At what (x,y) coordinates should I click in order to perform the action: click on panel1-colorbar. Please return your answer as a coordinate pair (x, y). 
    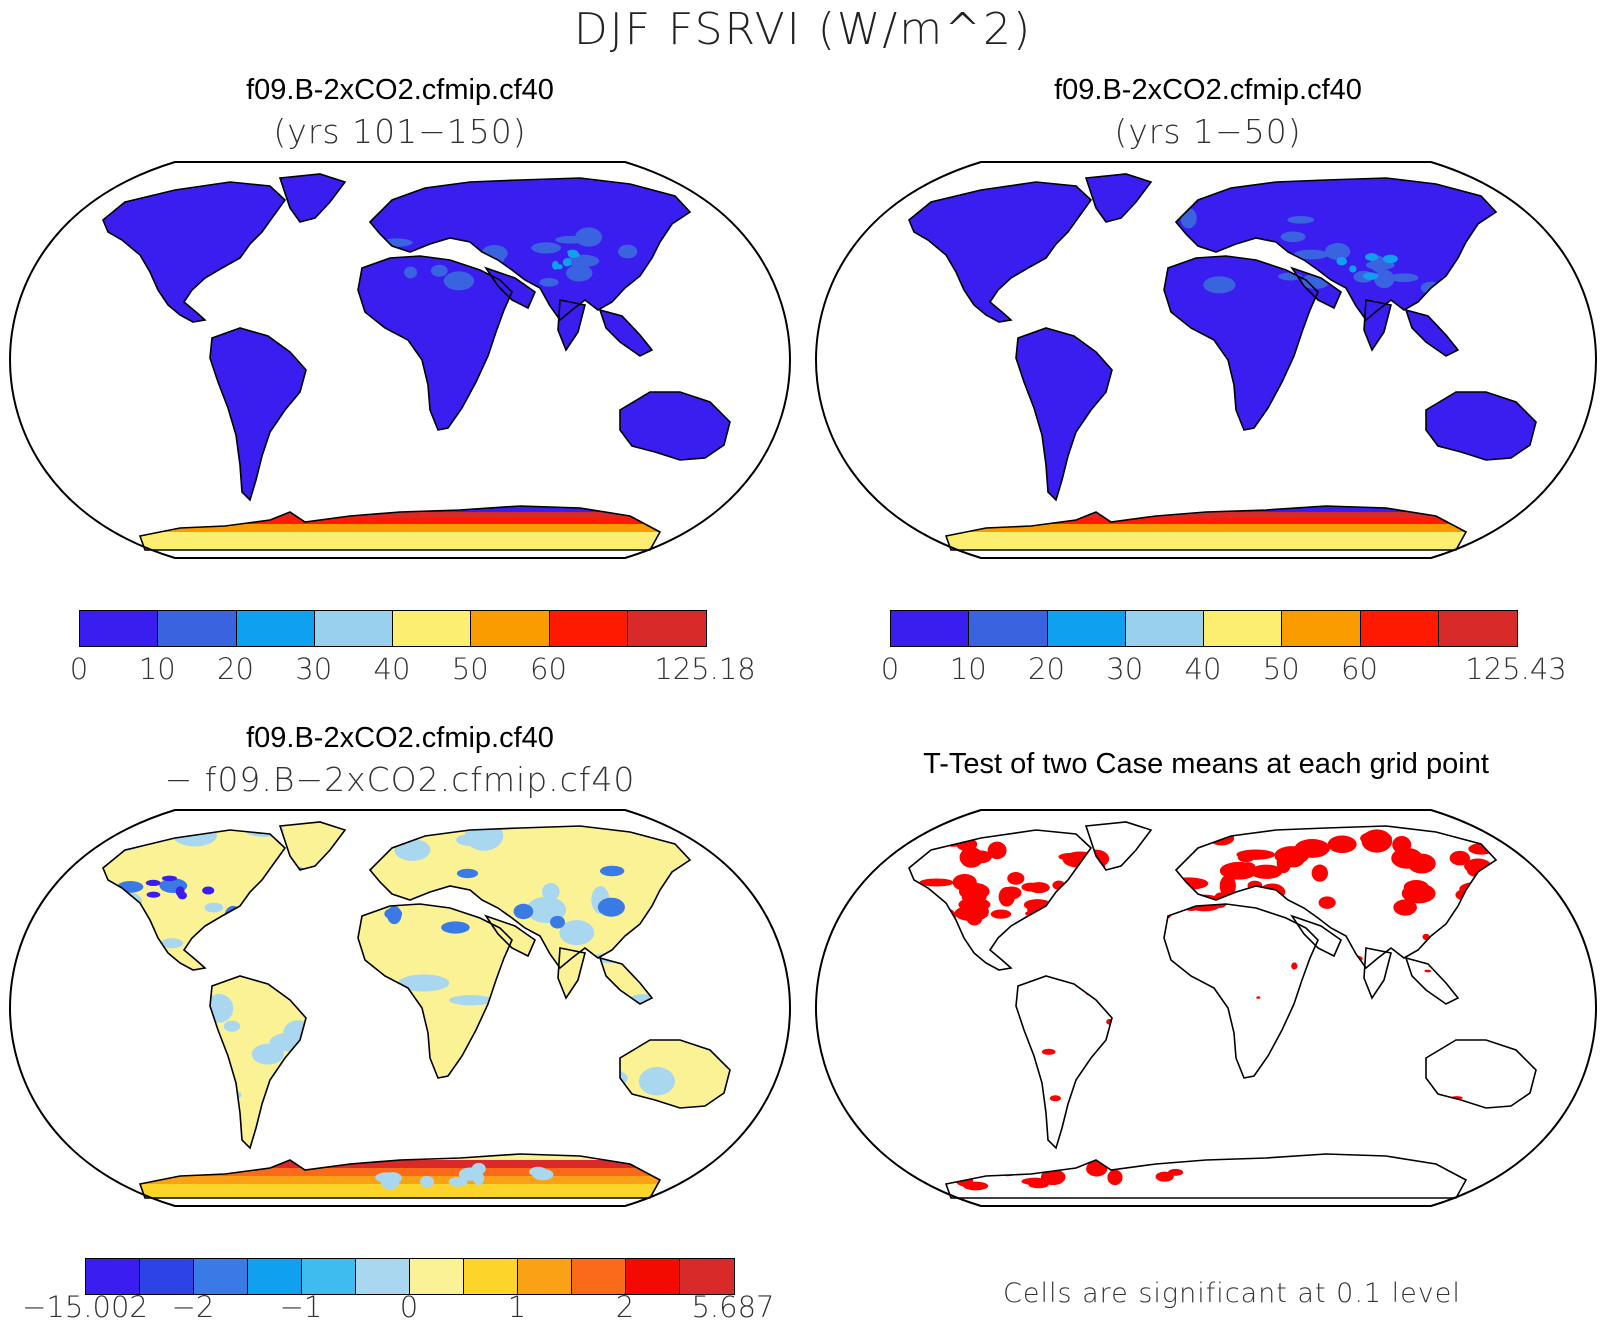
    Looking at the image, I should click on (393, 628).